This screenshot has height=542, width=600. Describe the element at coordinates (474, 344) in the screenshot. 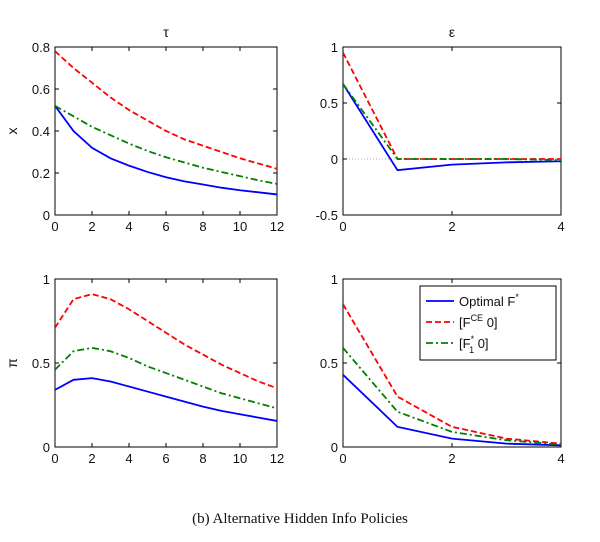

I see `legend-label: [F* 1 0]` at that location.